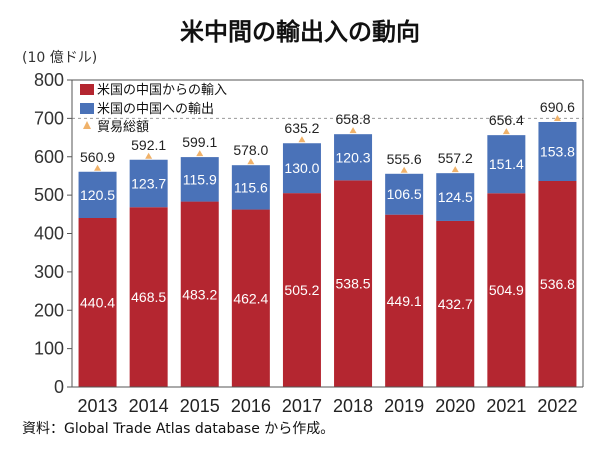  I want to click on bar-exports-2022, so click(557, 151).